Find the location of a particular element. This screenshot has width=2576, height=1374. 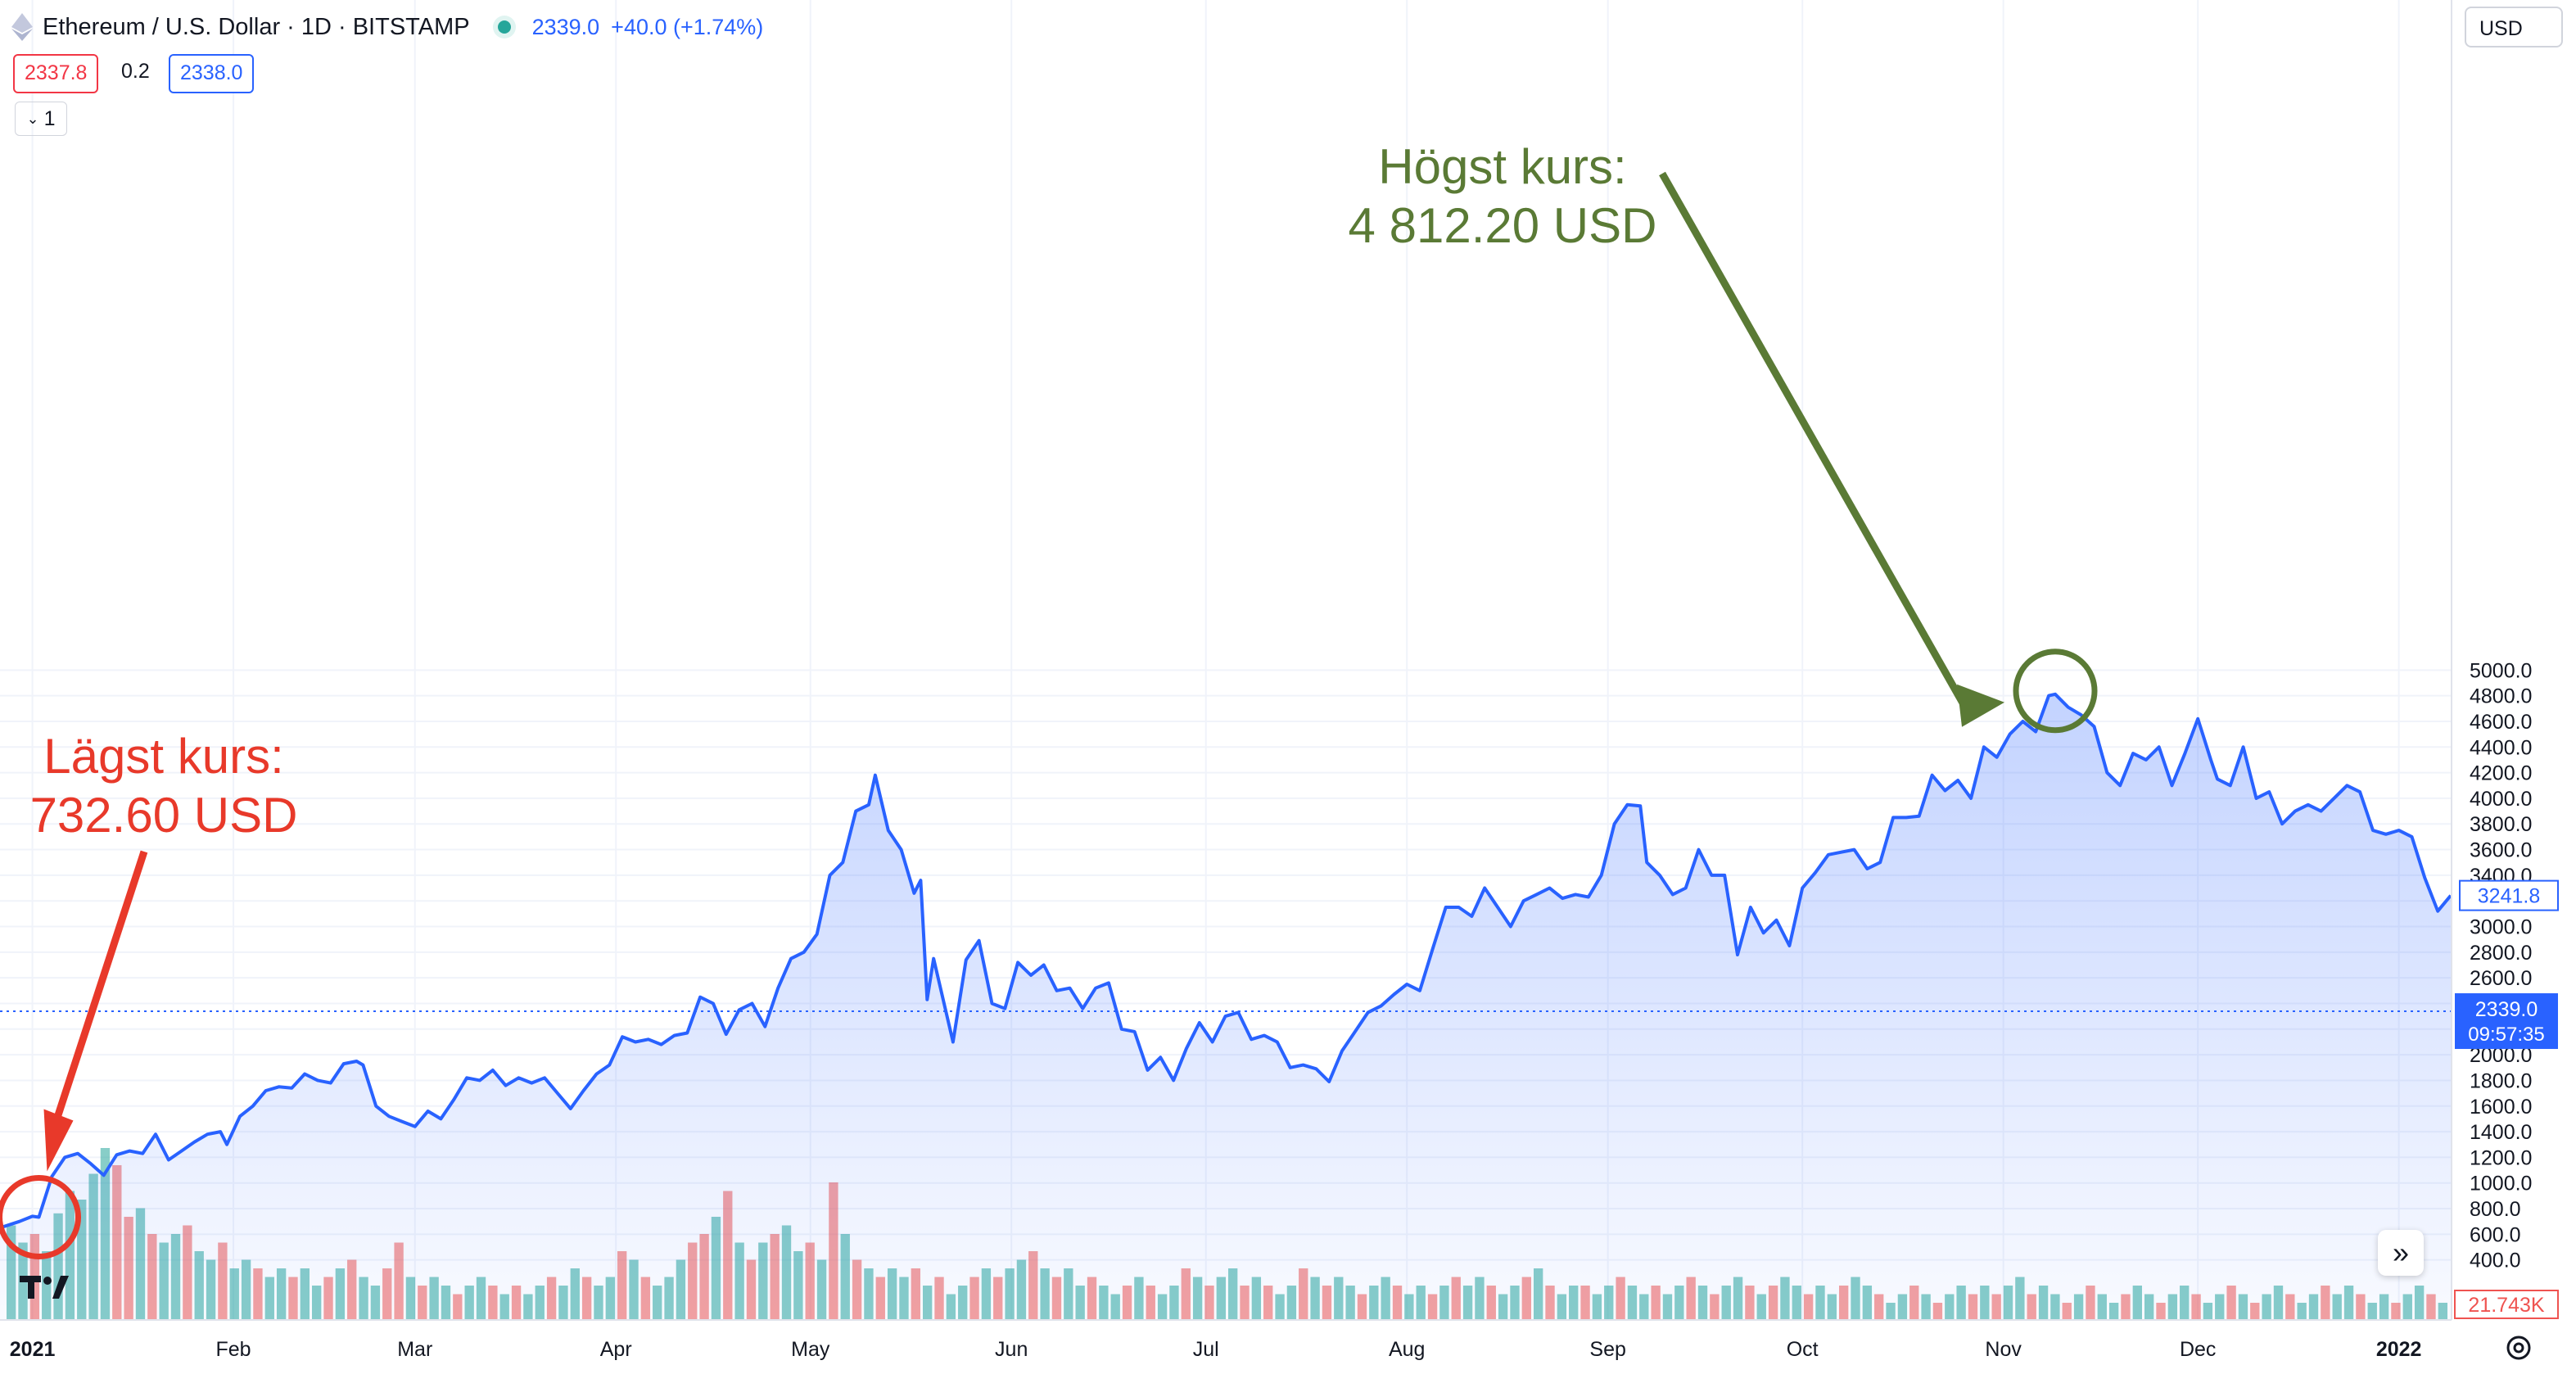

symbol-title: Ethereum / U.S. Dollar · 1D · BITSTAMP is located at coordinates (256, 26).